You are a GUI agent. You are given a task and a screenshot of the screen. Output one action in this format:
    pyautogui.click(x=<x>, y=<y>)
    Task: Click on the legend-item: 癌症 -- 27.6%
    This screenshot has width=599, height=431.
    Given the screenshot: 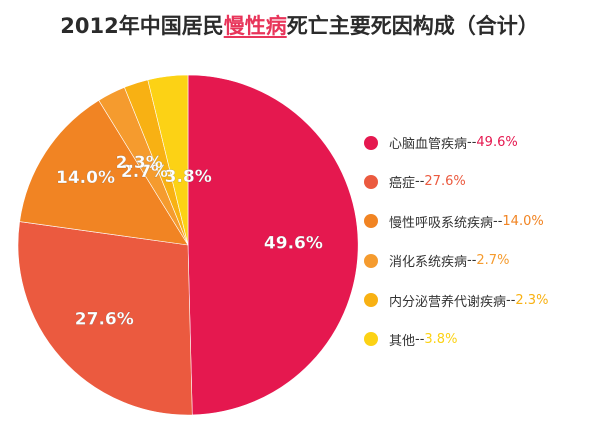 What is the action you would take?
    pyautogui.click(x=456, y=181)
    